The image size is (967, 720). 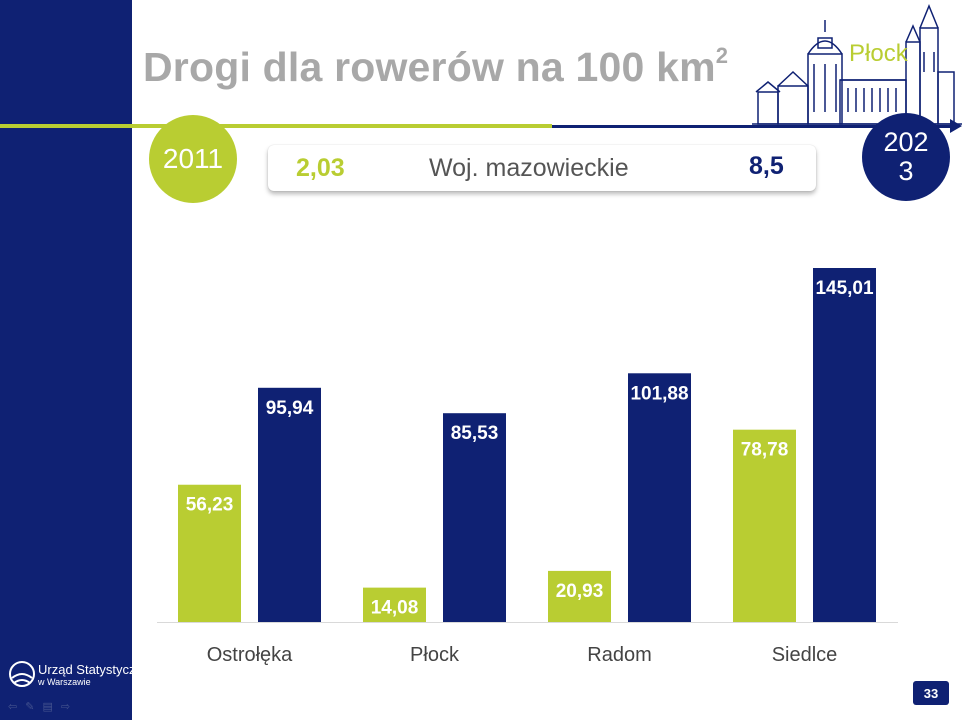 I want to click on logo-text: Urząd Statystyczny, so click(x=94, y=669).